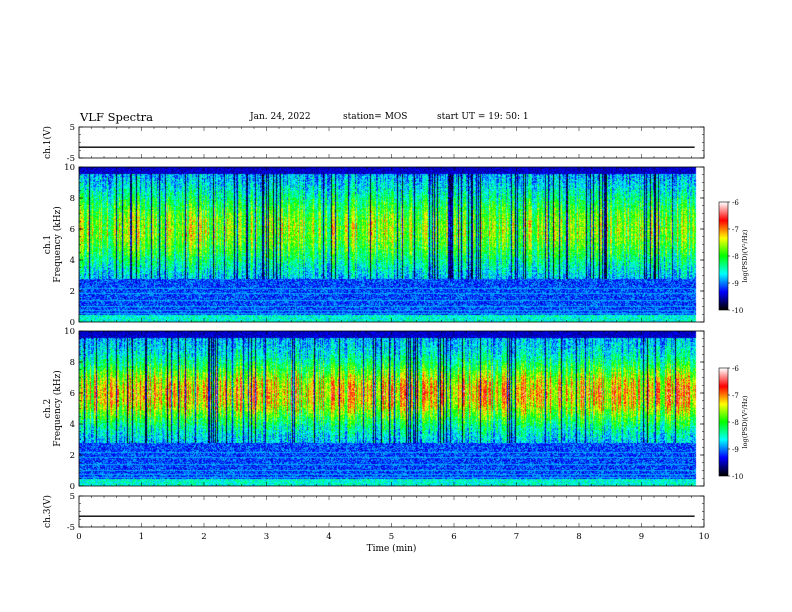 This screenshot has width=792, height=612. What do you see at coordinates (516, 537) in the screenshot?
I see `x-tick-label: 7` at bounding box center [516, 537].